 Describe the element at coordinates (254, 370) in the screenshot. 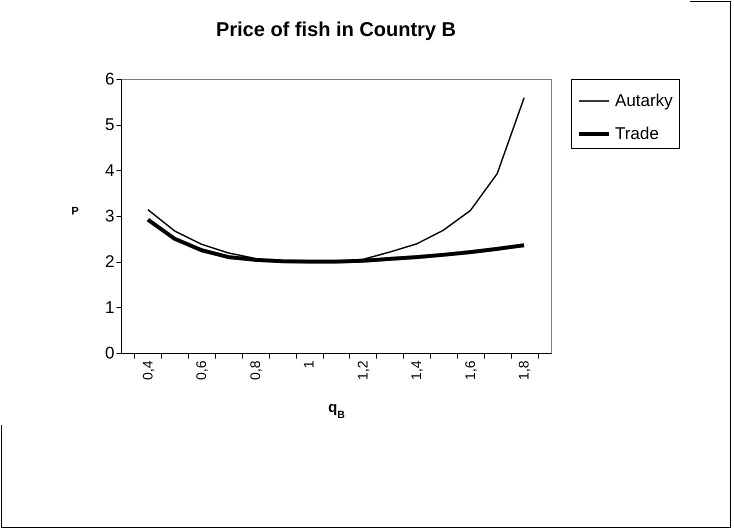

I see `x-tick-label: 0,8` at that location.